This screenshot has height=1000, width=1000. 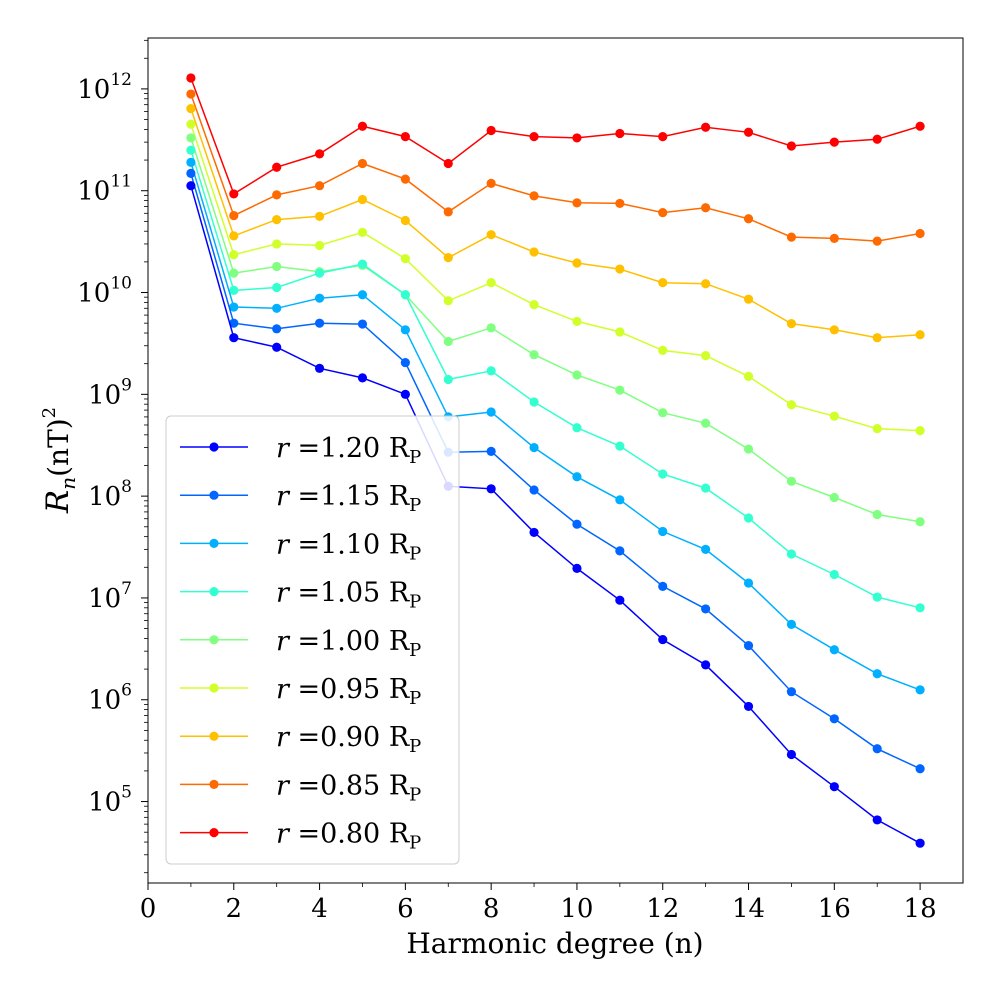 I want to click on y-tick-label: 10¹¹, so click(x=104, y=189).